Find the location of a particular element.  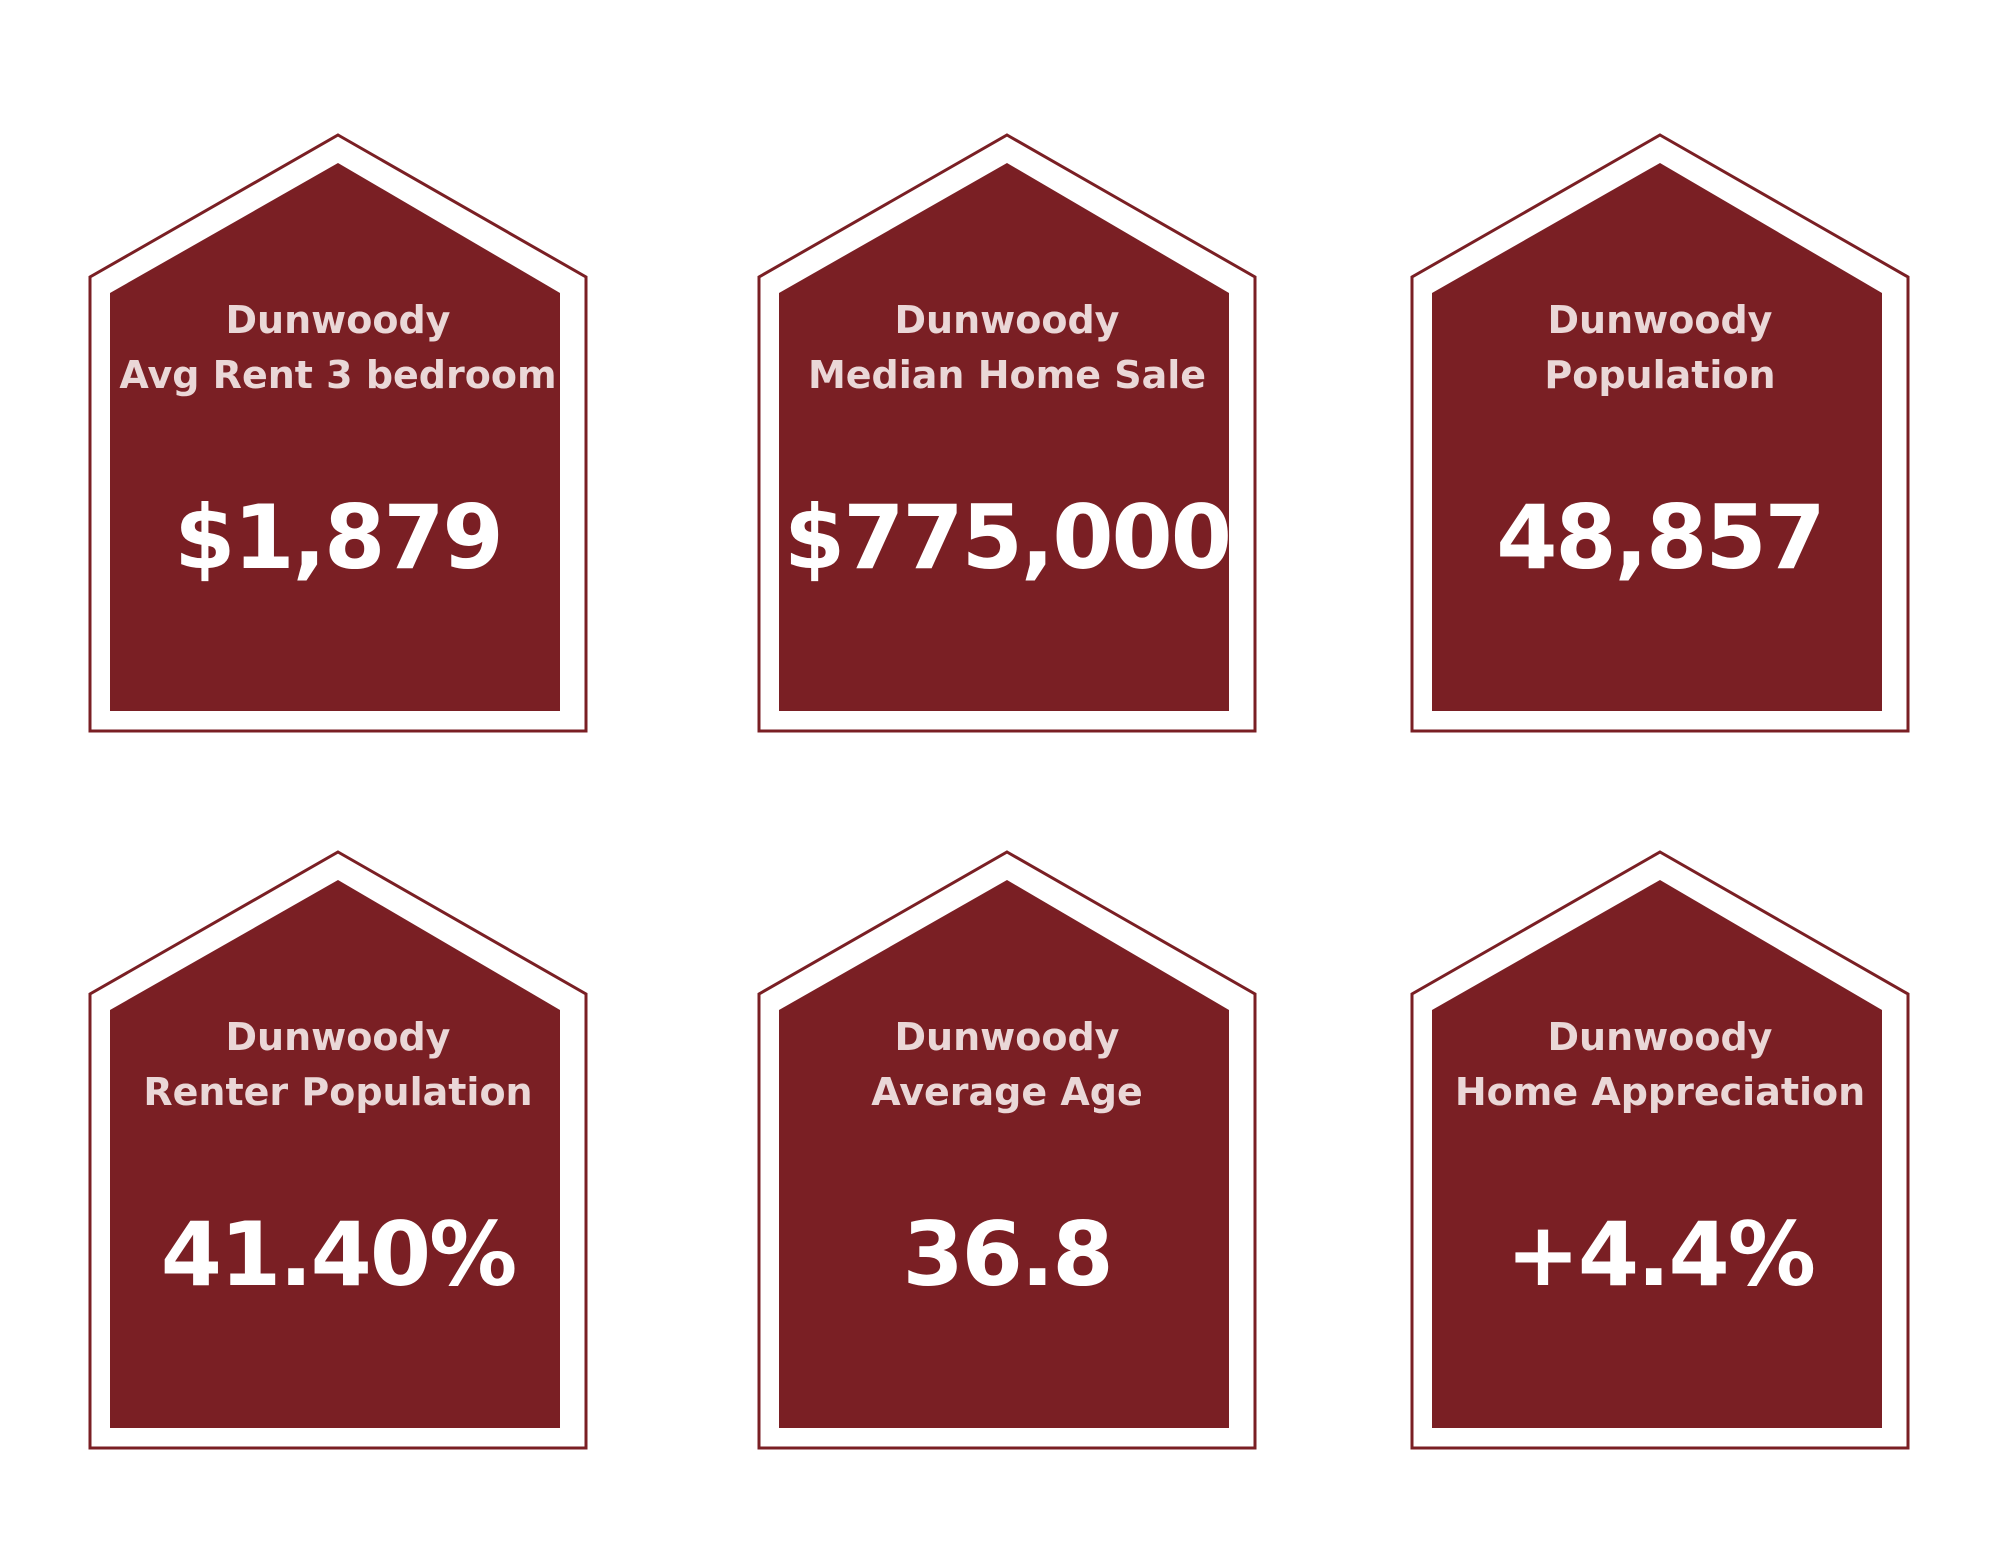

stat-card-average-age: Dunwoody Average Age 36.8 is located at coordinates (1007, 1150).